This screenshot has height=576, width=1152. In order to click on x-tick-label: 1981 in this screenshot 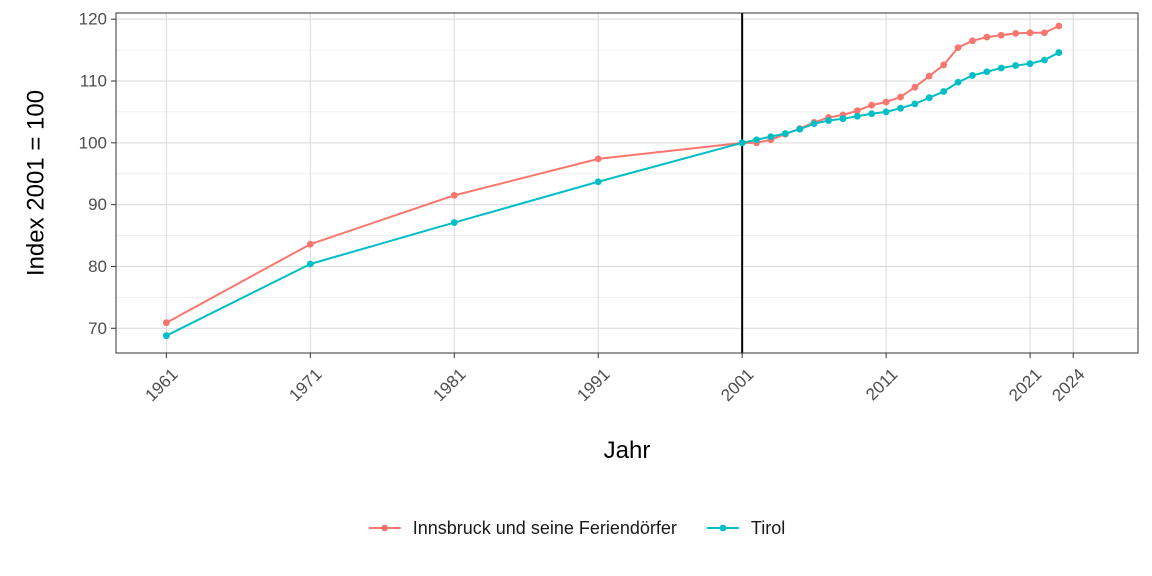, I will do `click(449, 385)`.